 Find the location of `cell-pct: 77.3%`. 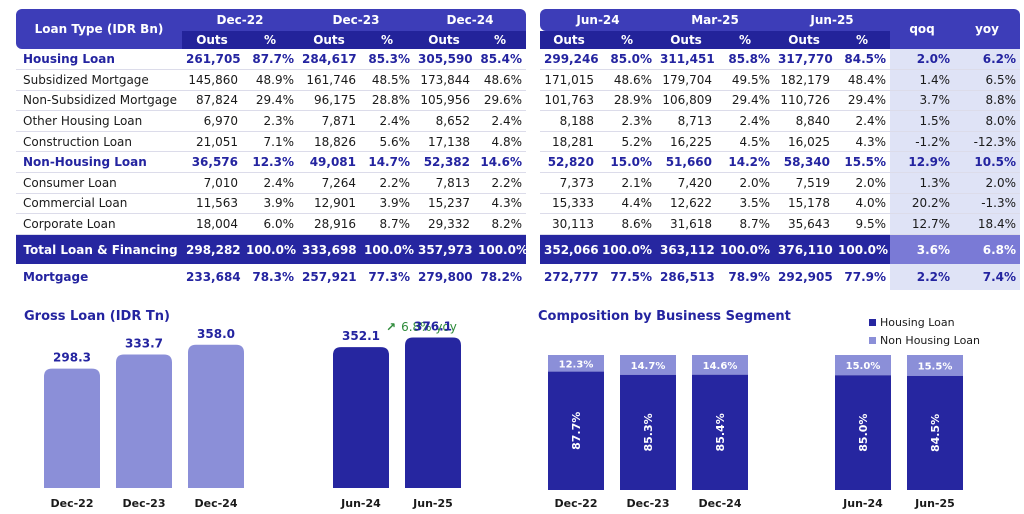

cell-pct: 77.3% is located at coordinates (389, 277).